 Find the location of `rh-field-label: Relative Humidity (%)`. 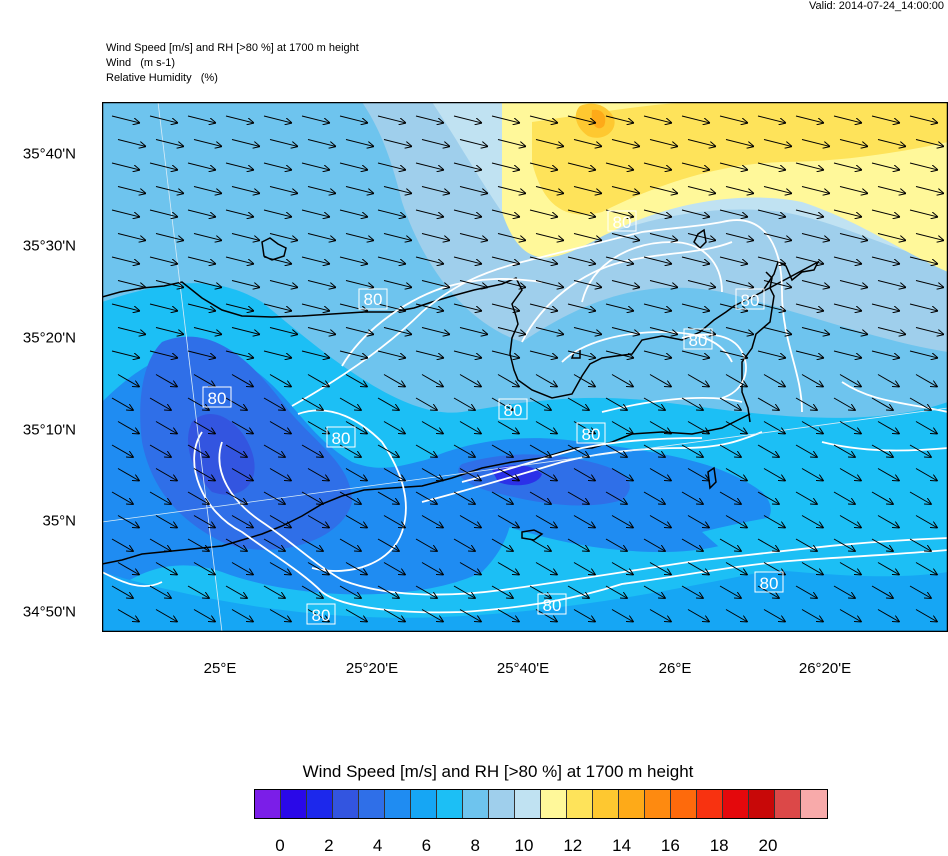

rh-field-label: Relative Humidity (%) is located at coordinates (162, 78).